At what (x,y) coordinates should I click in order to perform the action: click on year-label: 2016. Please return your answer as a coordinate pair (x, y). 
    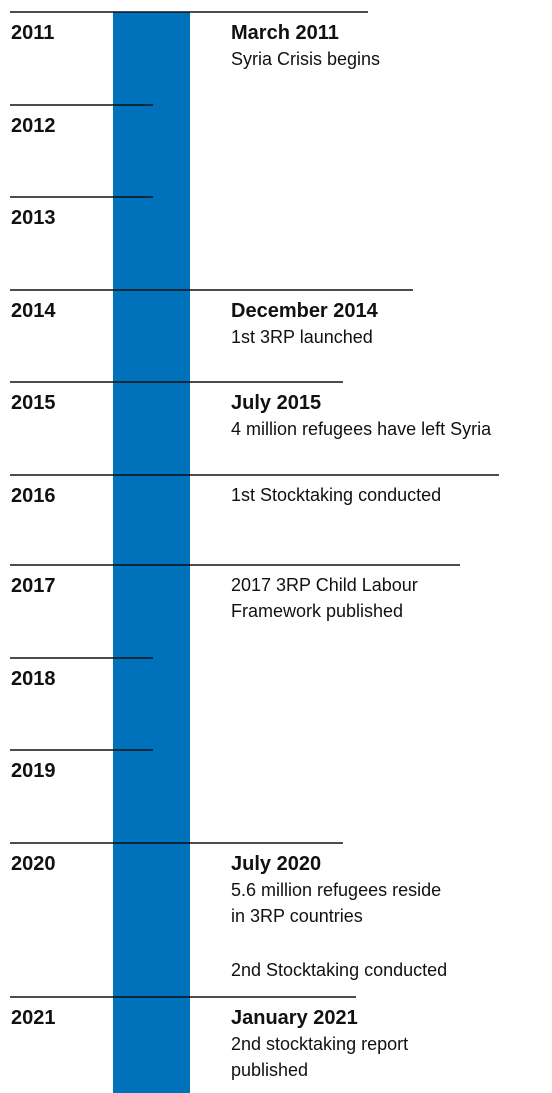
    Looking at the image, I should click on (33, 496).